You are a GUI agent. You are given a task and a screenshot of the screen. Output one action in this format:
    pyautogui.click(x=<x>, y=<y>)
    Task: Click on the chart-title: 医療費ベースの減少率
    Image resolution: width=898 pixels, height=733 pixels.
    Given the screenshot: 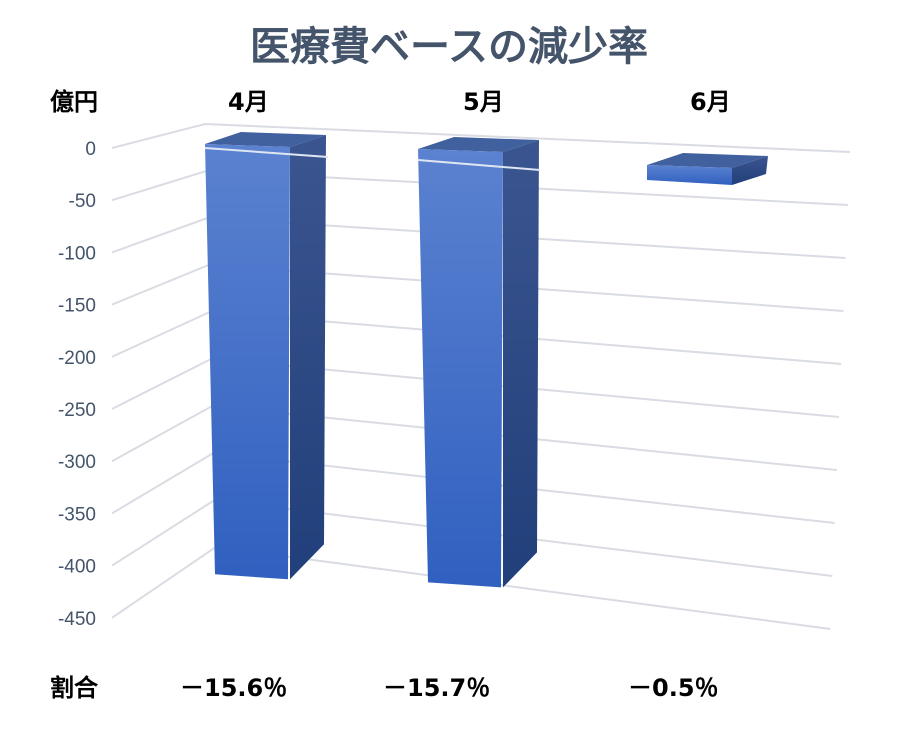 What is the action you would take?
    pyautogui.click(x=449, y=47)
    